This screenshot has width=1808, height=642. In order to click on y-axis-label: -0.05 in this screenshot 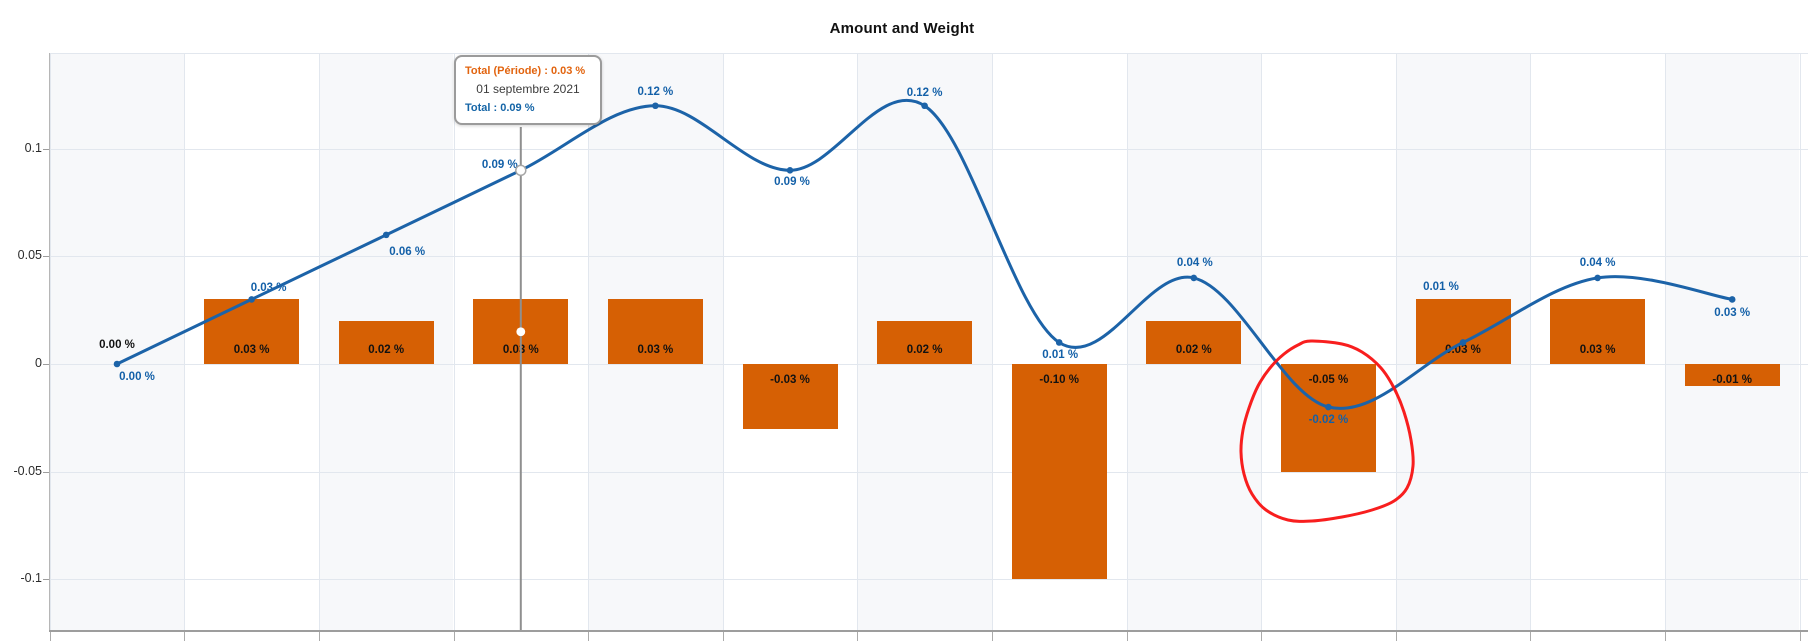, I will do `click(28, 470)`.